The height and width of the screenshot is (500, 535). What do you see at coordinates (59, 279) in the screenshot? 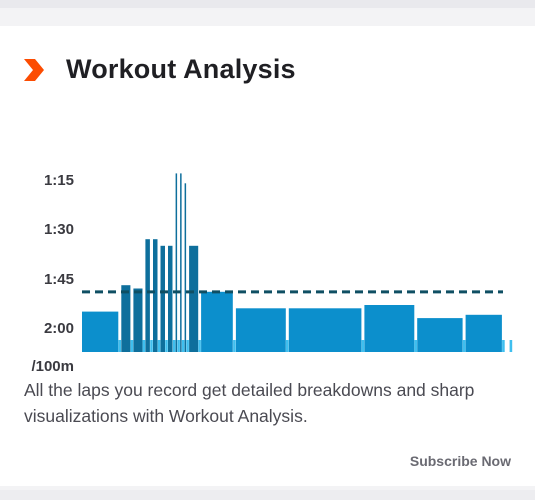
I see `y-tick-label: 1:45` at bounding box center [59, 279].